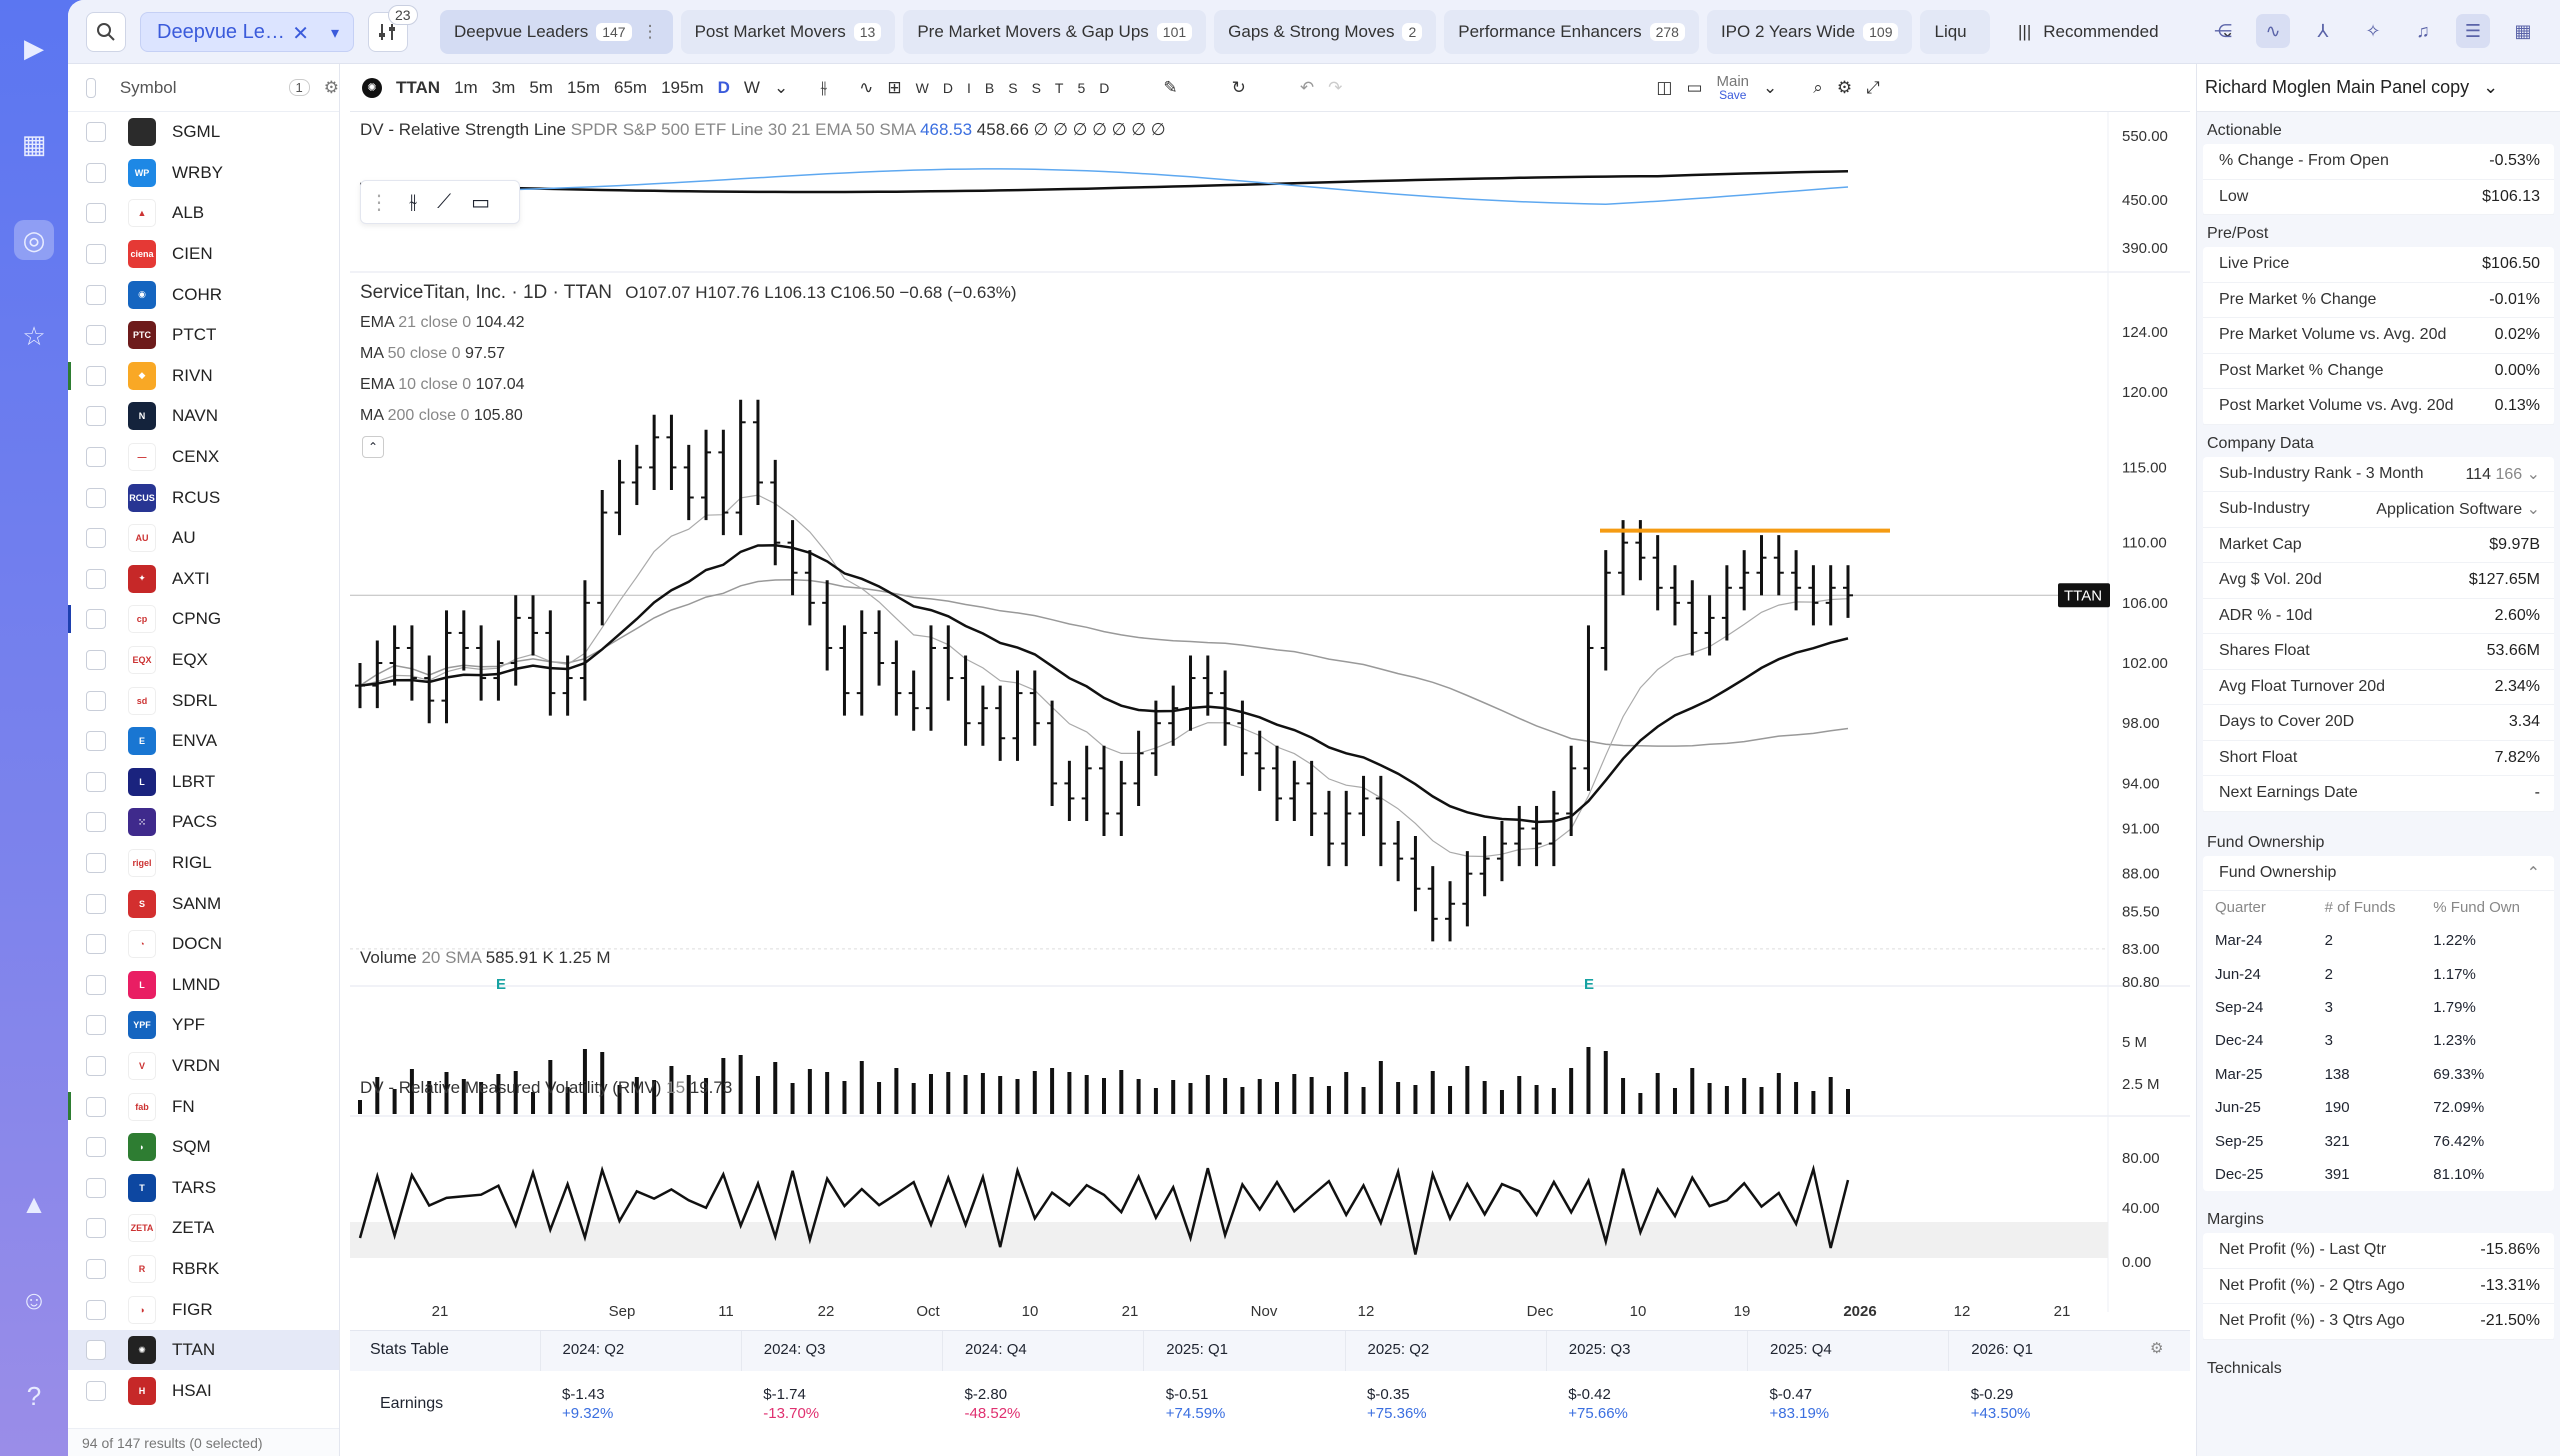  Describe the element at coordinates (1571, 32) in the screenshot. I see `tab-performance-enhancers: Performance Enhancers 278` at that location.